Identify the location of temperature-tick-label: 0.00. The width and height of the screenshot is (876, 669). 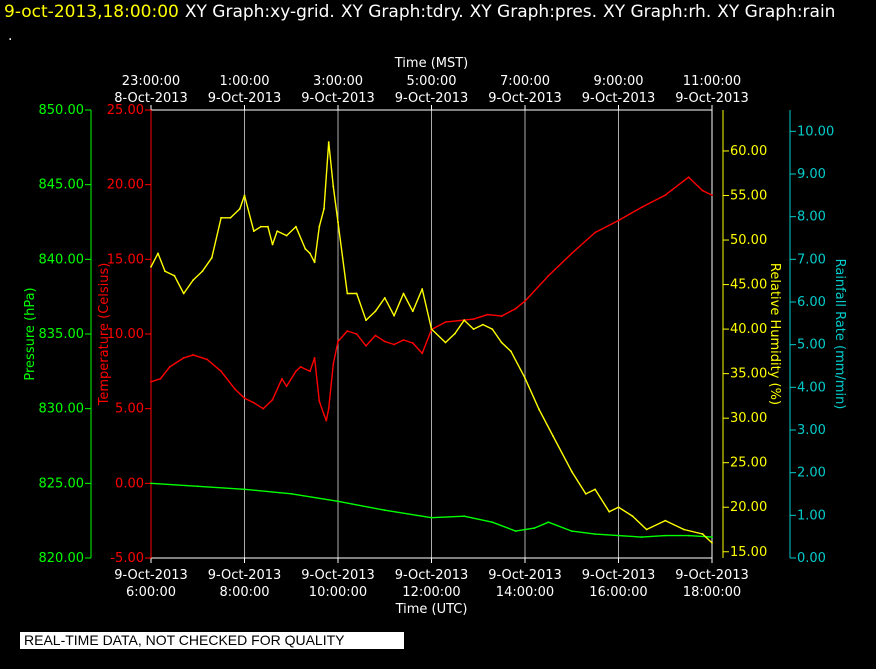
(129, 483).